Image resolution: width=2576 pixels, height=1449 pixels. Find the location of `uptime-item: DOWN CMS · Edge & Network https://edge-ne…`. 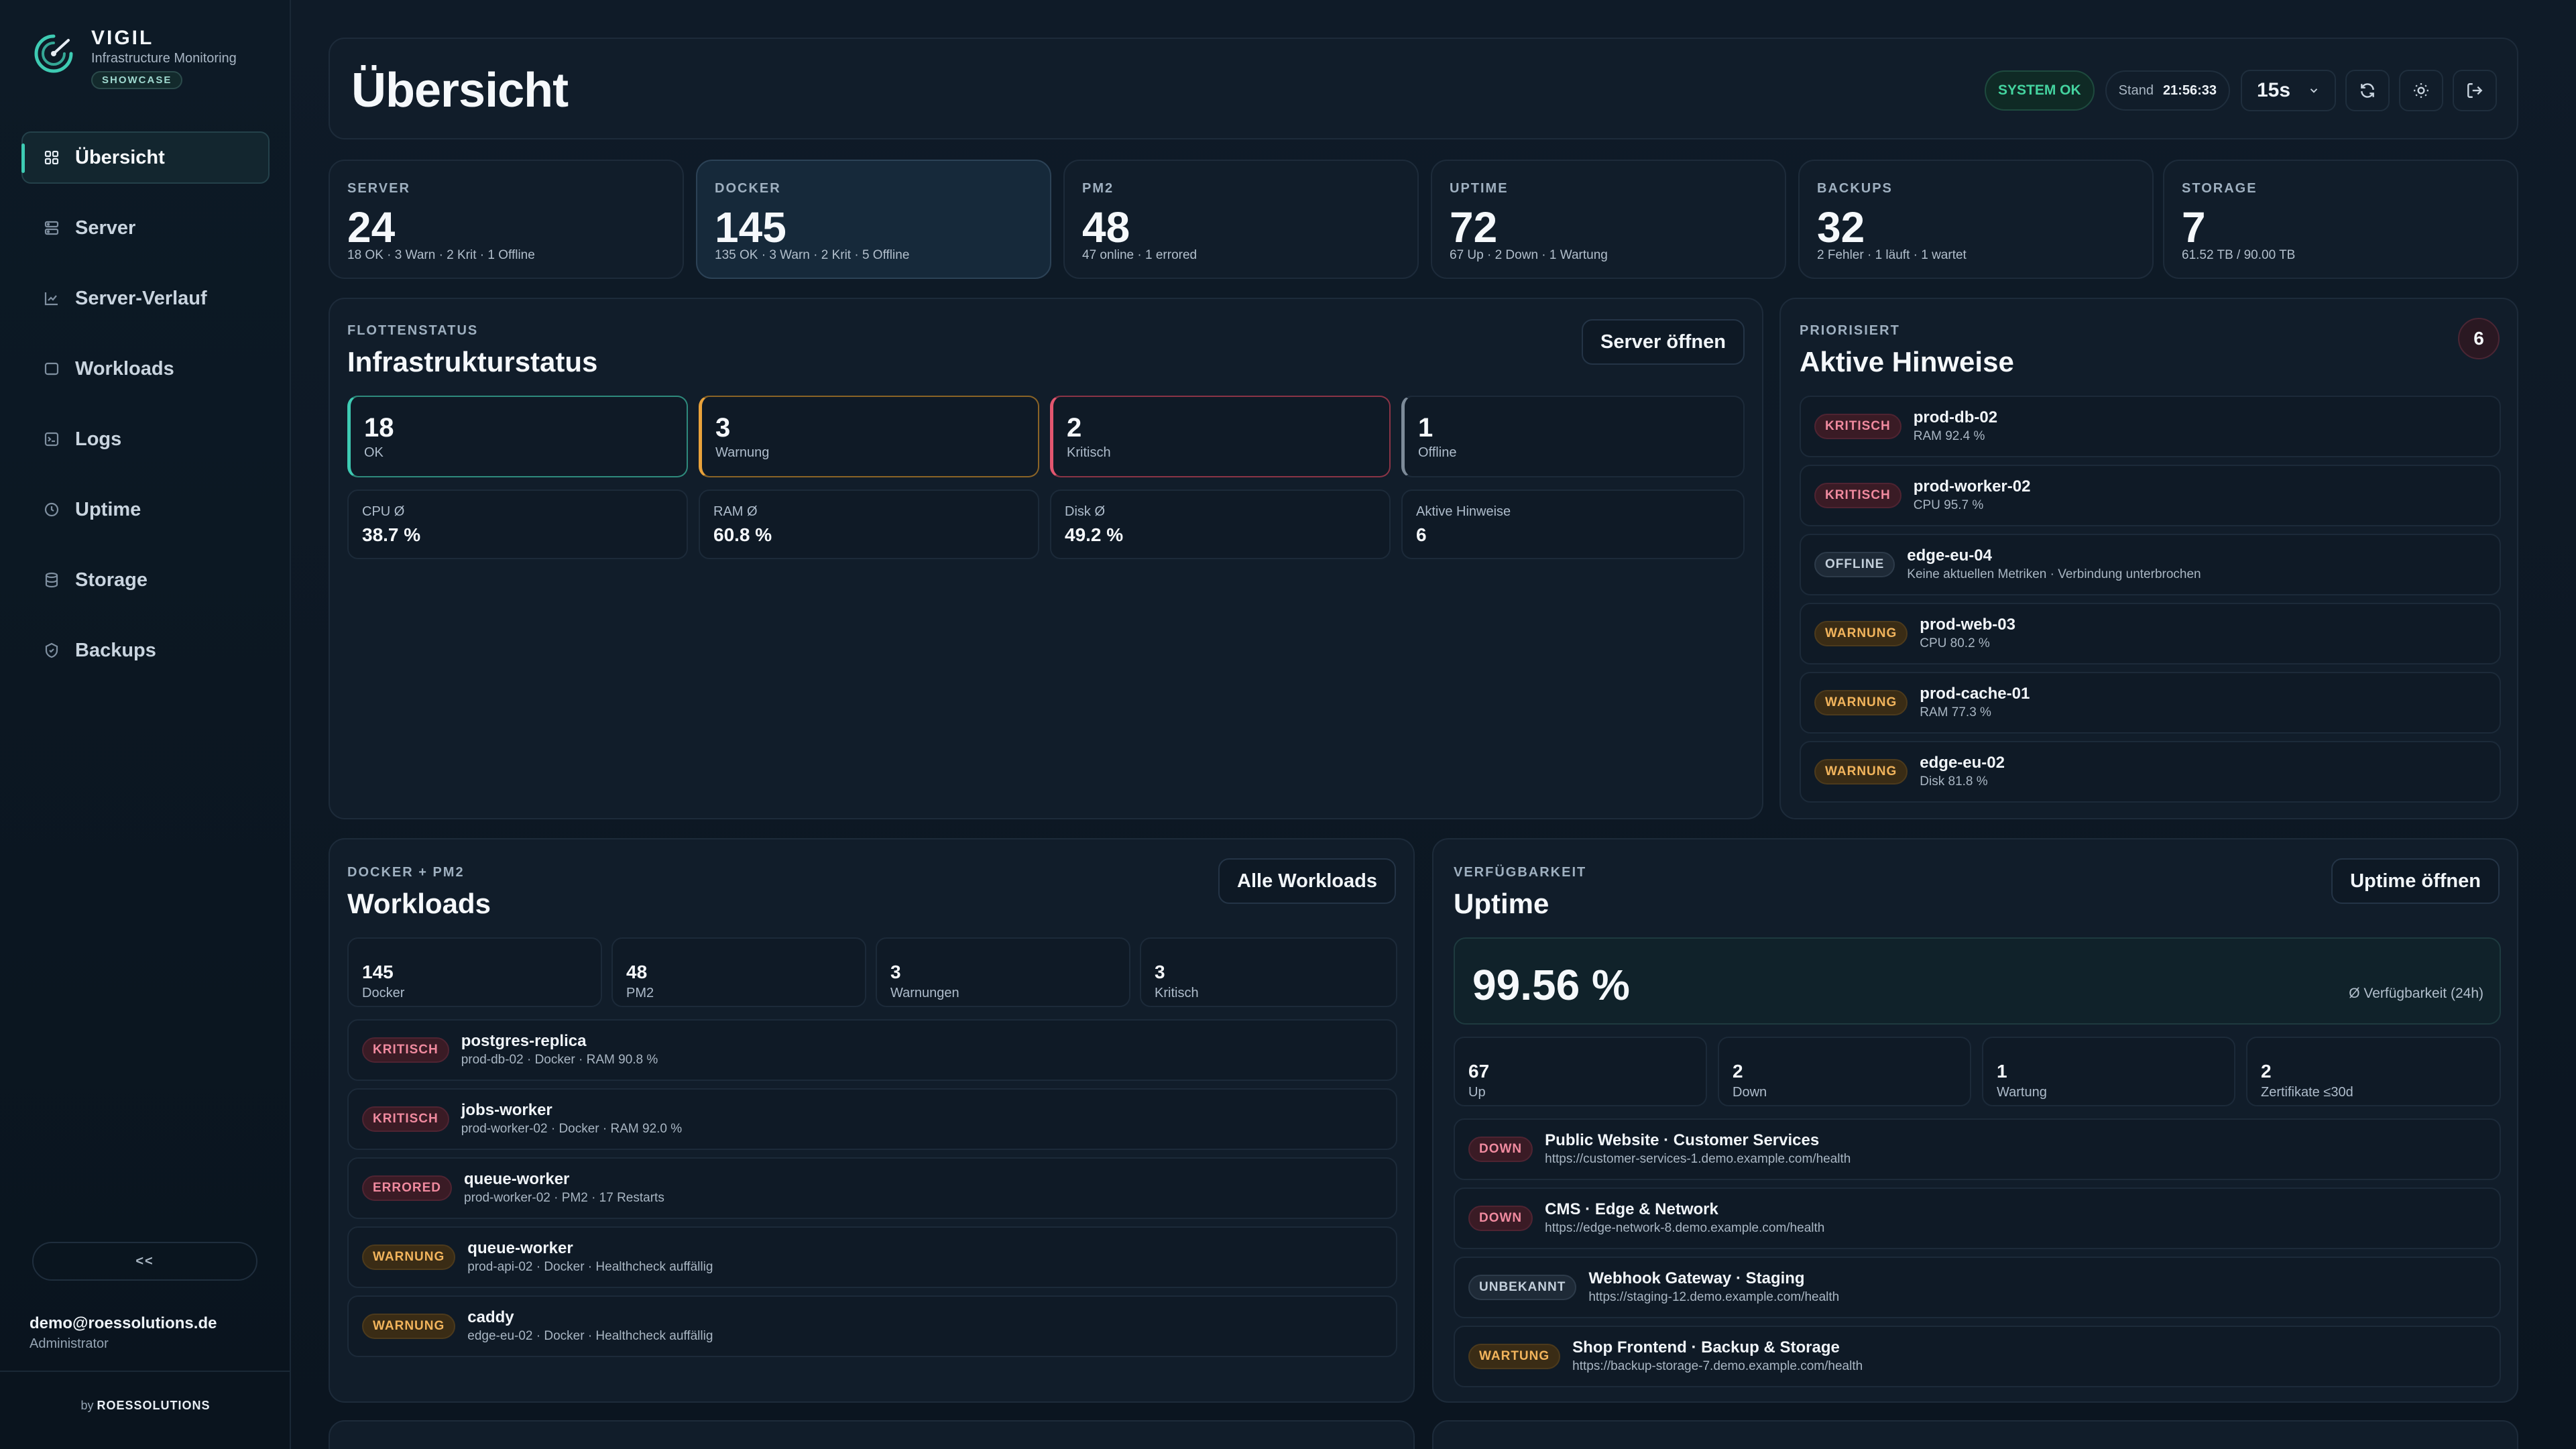

uptime-item: DOWN CMS · Edge & Network https://edge-ne… is located at coordinates (1977, 1218).